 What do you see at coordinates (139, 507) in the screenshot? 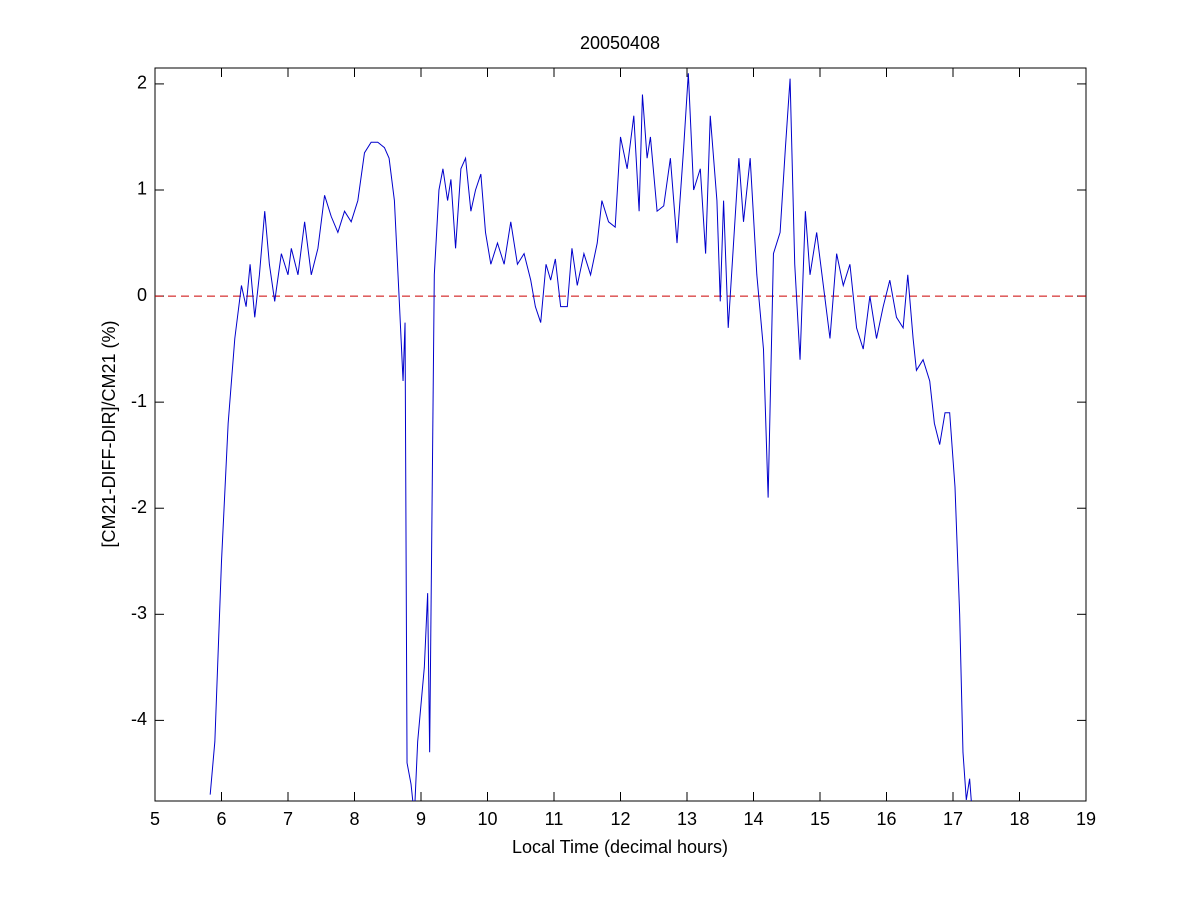
I see `y-tick-label: -2` at bounding box center [139, 507].